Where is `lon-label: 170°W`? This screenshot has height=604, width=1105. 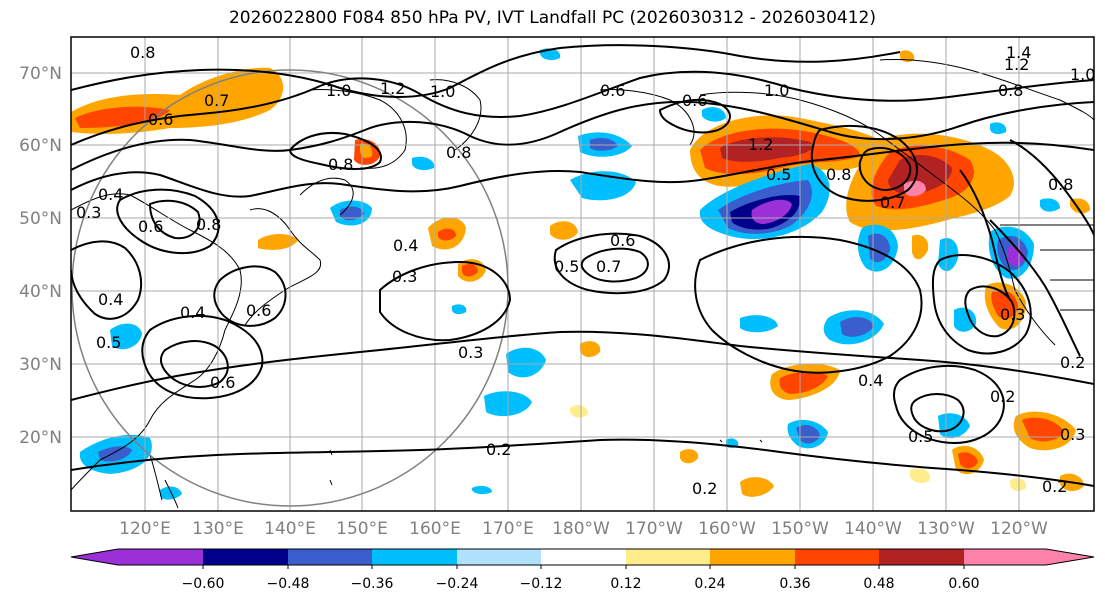
lon-label: 170°W is located at coordinates (654, 529).